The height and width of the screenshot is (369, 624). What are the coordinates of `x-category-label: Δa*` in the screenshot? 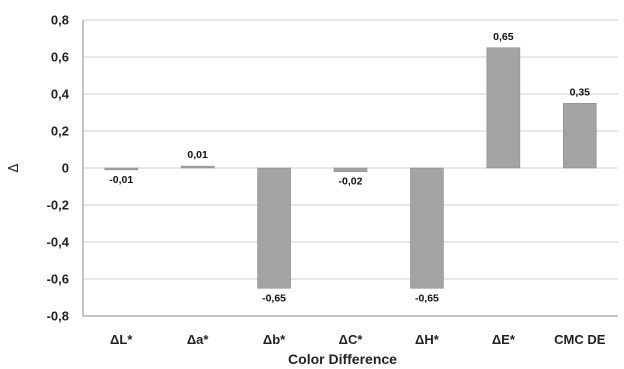 It's located at (198, 339).